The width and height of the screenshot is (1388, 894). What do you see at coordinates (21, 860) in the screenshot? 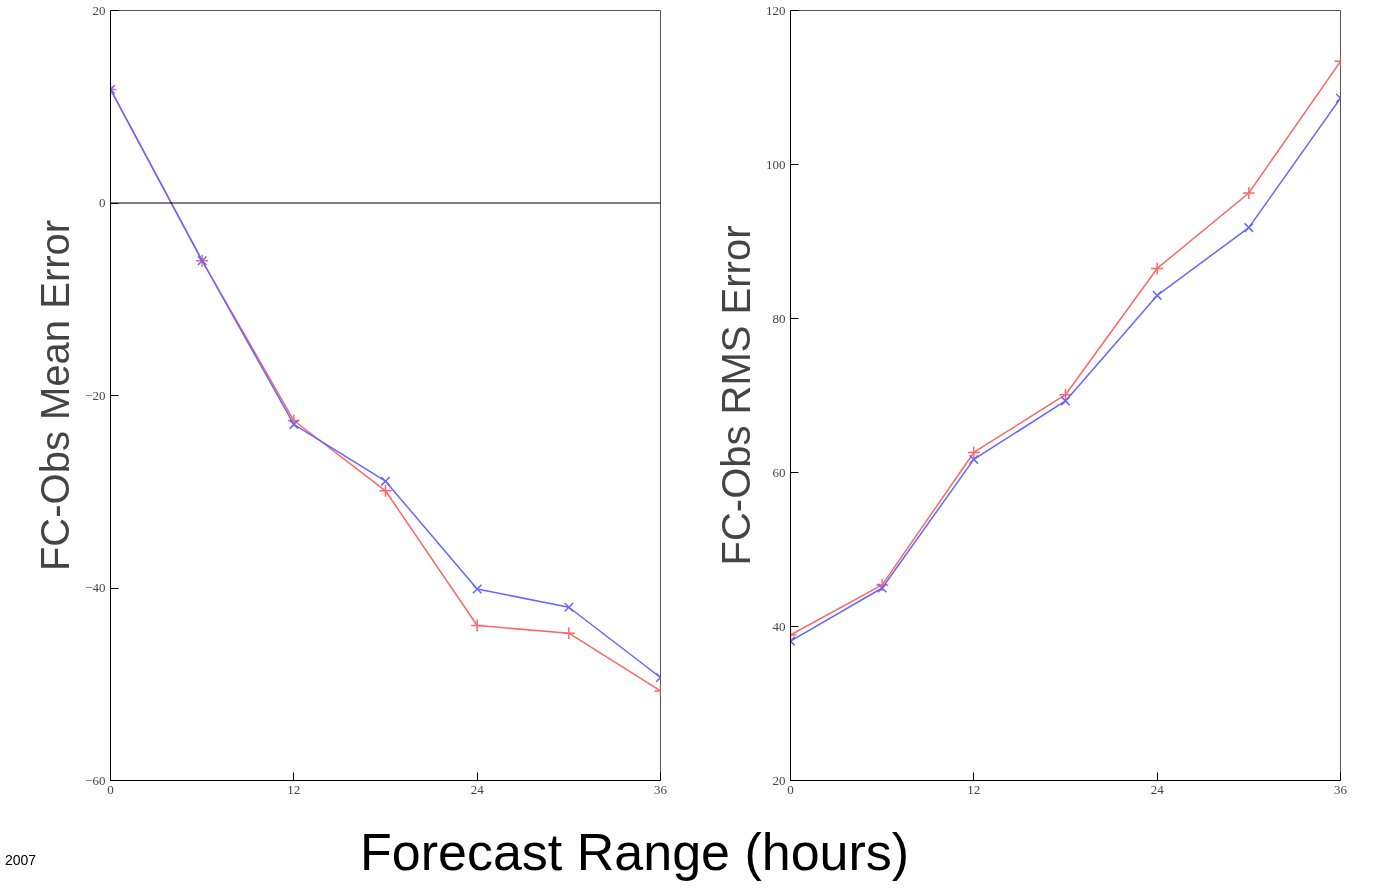
I see `text: 2007` at bounding box center [21, 860].